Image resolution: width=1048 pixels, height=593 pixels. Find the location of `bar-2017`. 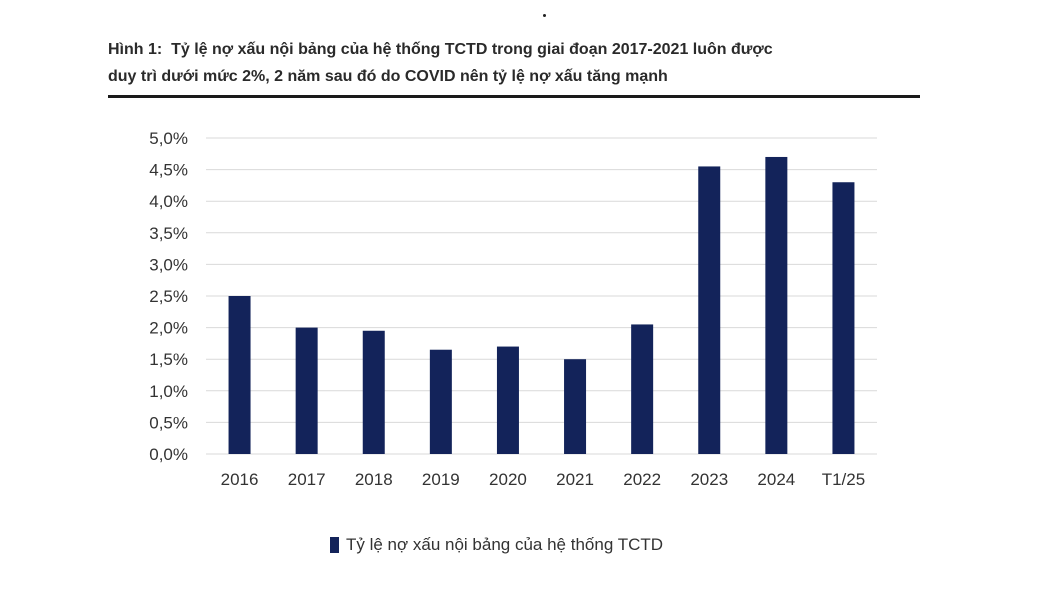

bar-2017 is located at coordinates (306, 390).